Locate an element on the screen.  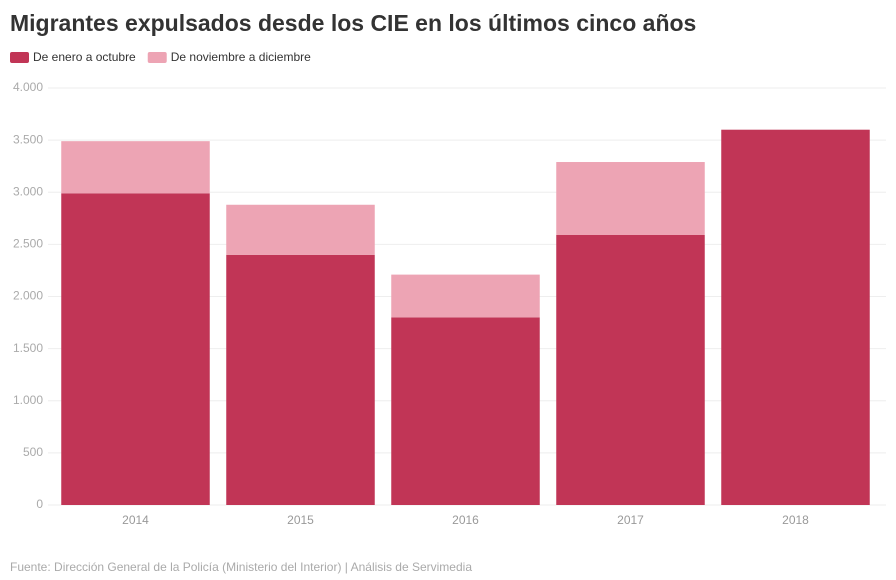
y-tick-label: 500 is located at coordinates (33, 452).